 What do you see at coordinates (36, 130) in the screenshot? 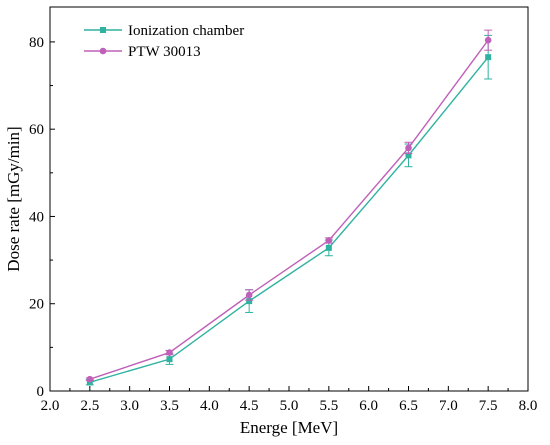
I see `y-tick-label: 60` at bounding box center [36, 130].